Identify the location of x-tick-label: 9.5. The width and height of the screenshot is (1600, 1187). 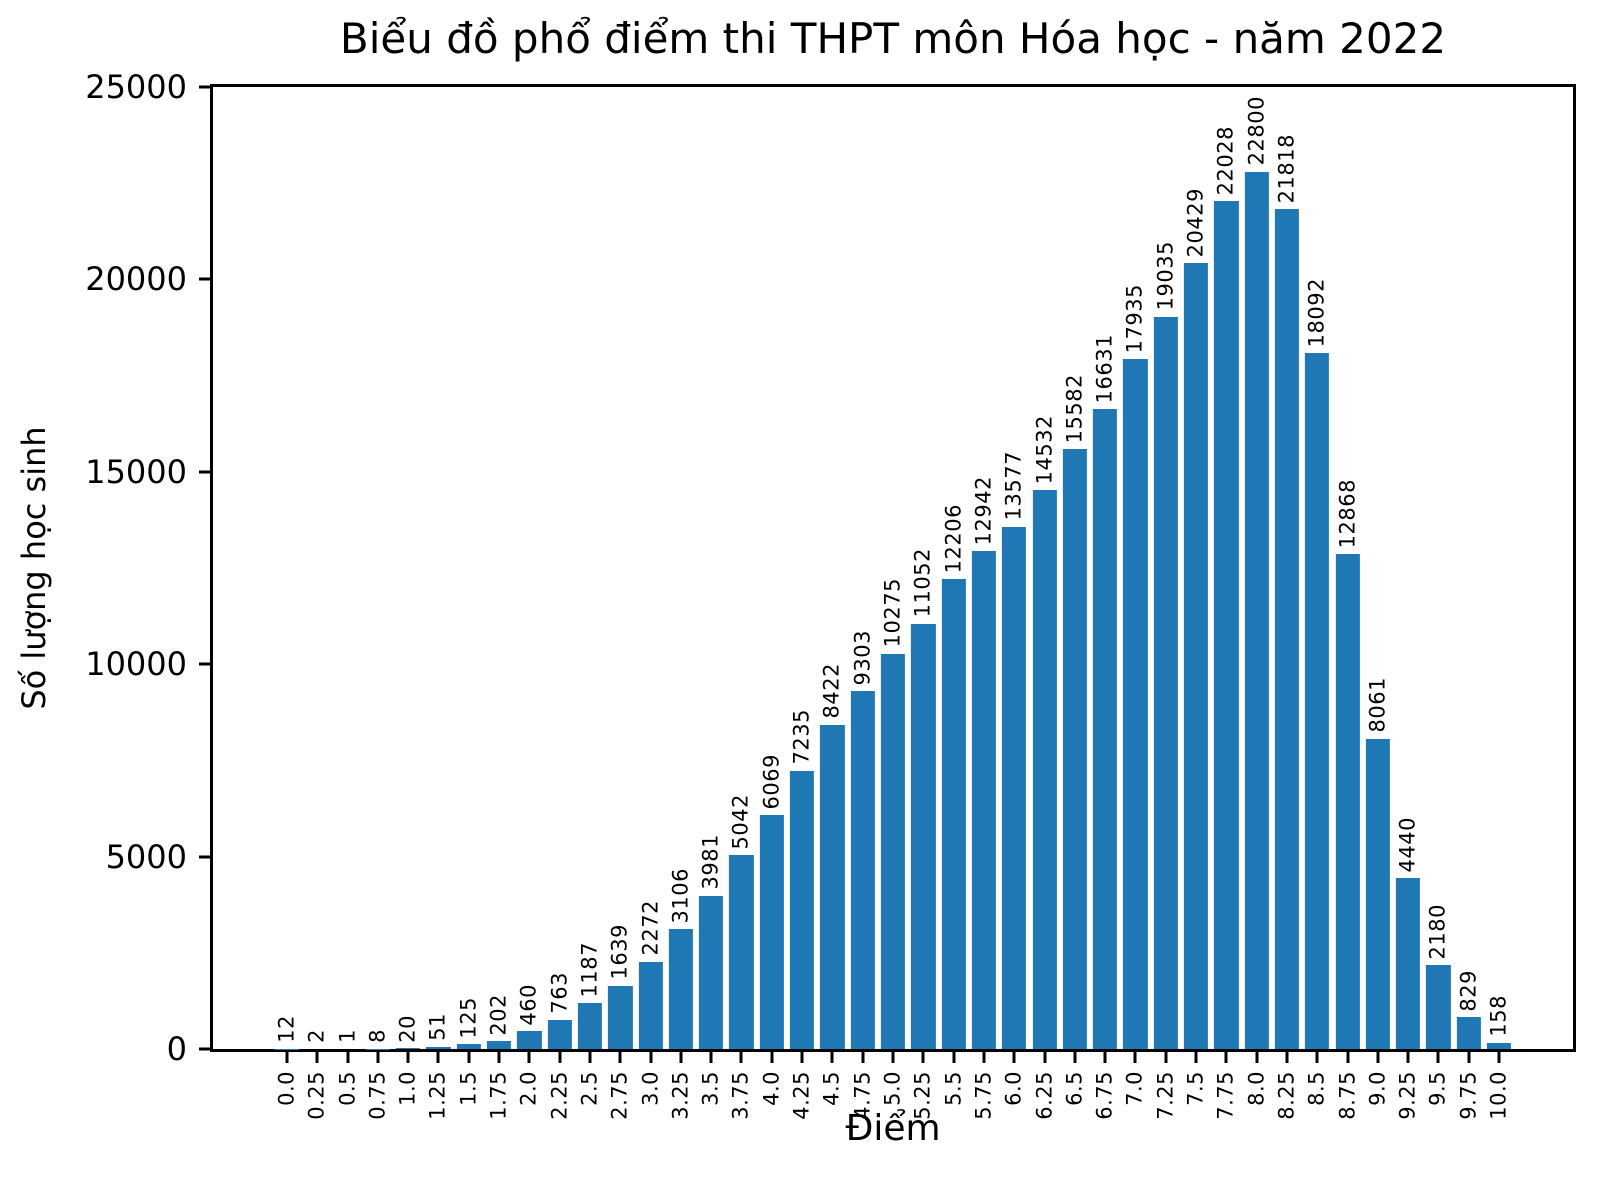
(1437, 1088).